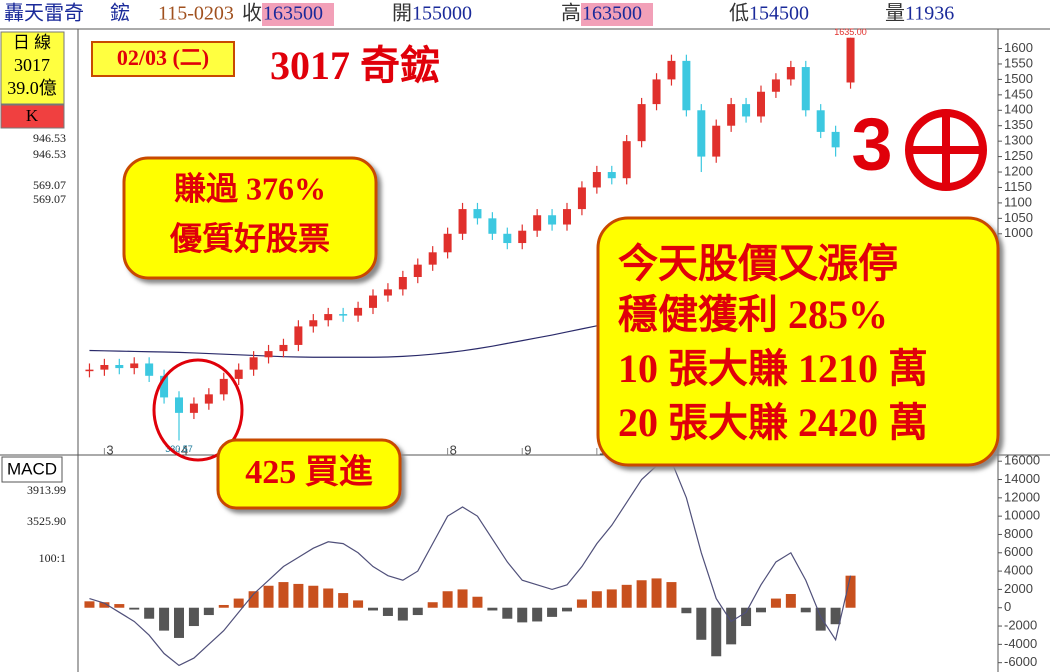 The image size is (1050, 672). I want to click on mode-box, so click(32, 116).